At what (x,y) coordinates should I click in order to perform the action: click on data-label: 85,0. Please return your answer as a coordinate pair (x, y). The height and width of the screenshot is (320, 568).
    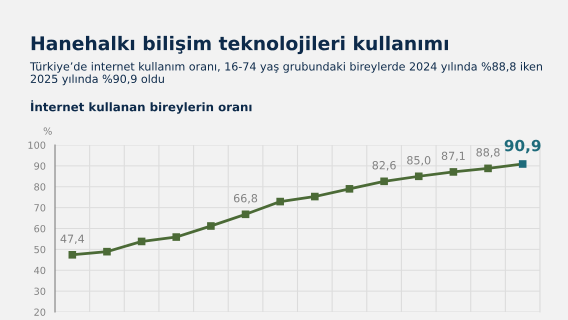
    Looking at the image, I should click on (418, 161).